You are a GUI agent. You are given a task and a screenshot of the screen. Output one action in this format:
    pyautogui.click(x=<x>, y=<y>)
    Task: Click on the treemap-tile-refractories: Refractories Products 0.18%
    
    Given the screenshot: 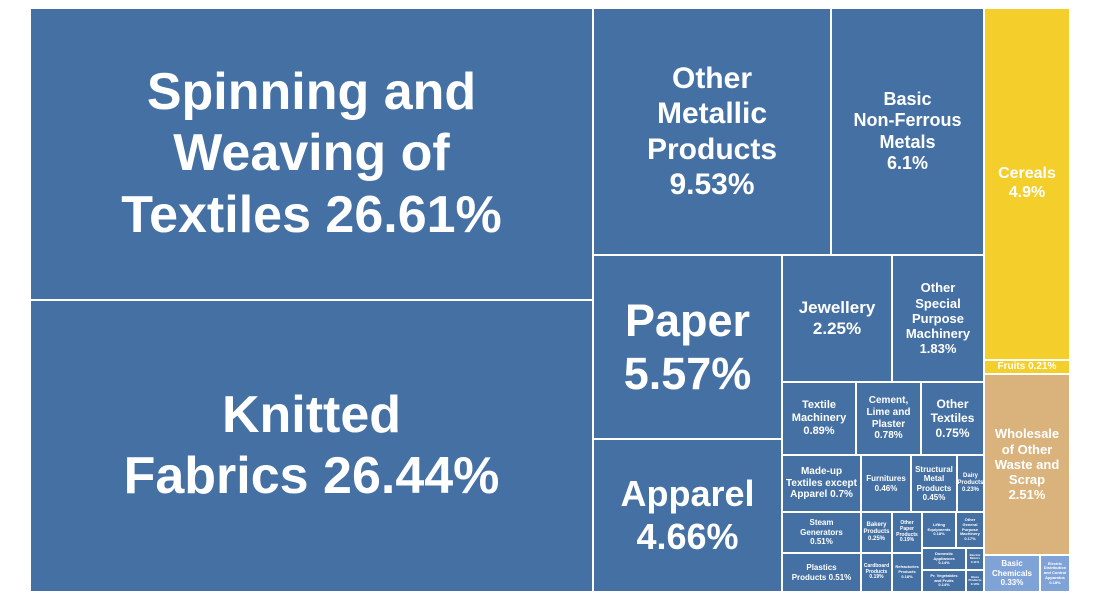 What is the action you would take?
    pyautogui.click(x=907, y=572)
    